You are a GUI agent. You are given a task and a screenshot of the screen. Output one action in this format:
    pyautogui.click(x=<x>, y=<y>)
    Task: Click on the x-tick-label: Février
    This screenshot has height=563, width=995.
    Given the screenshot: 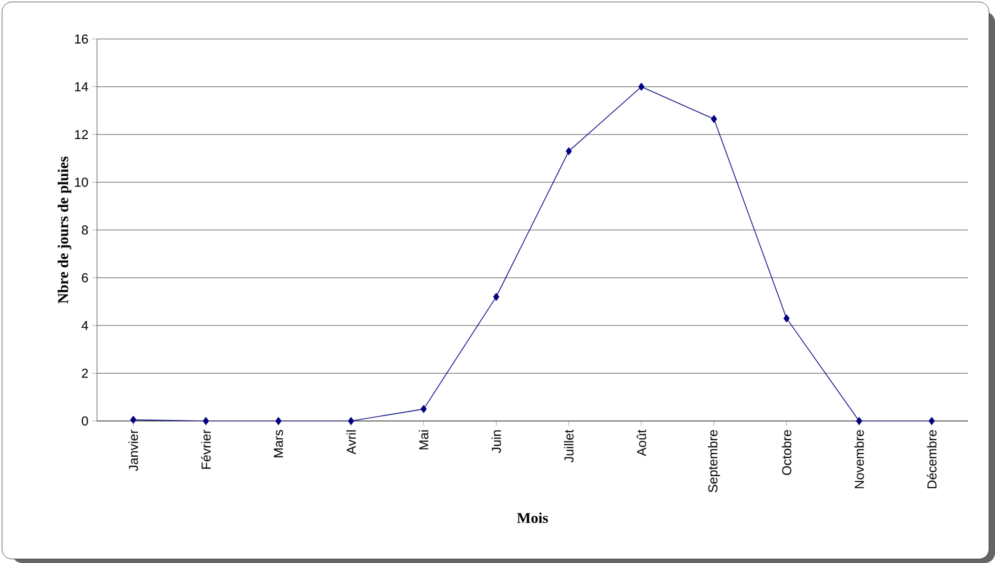 What is the action you would take?
    pyautogui.click(x=206, y=449)
    